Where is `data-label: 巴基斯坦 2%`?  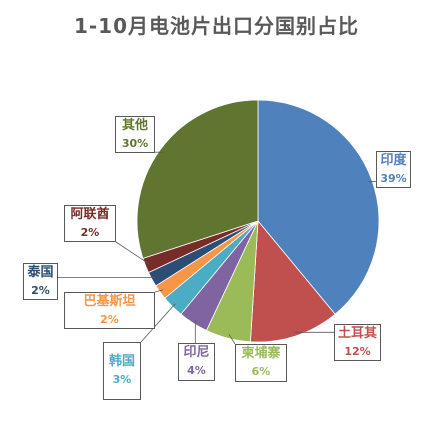
data-label: 巴基斯坦 2% is located at coordinates (109, 310).